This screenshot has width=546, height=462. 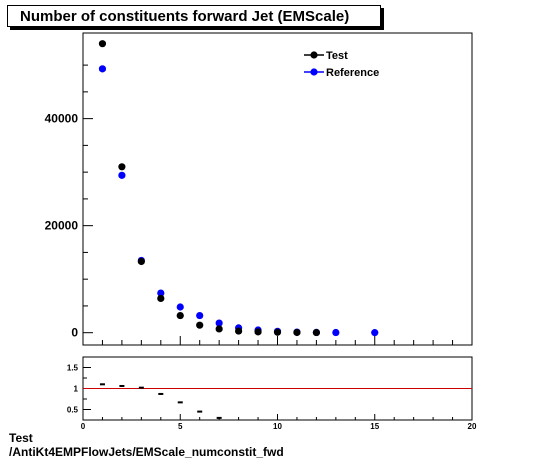 What do you see at coordinates (277, 426) in the screenshot?
I see `ratio-x-tick-label: 10` at bounding box center [277, 426].